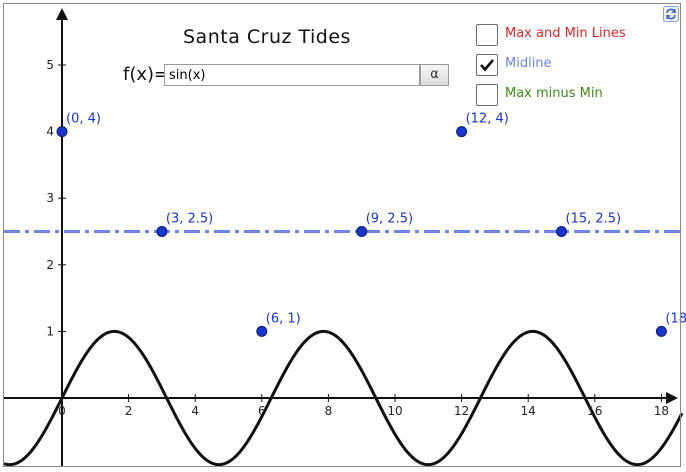 Image resolution: width=686 pixels, height=472 pixels. What do you see at coordinates (461, 411) in the screenshot?
I see `x-tick-label: 12` at bounding box center [461, 411].